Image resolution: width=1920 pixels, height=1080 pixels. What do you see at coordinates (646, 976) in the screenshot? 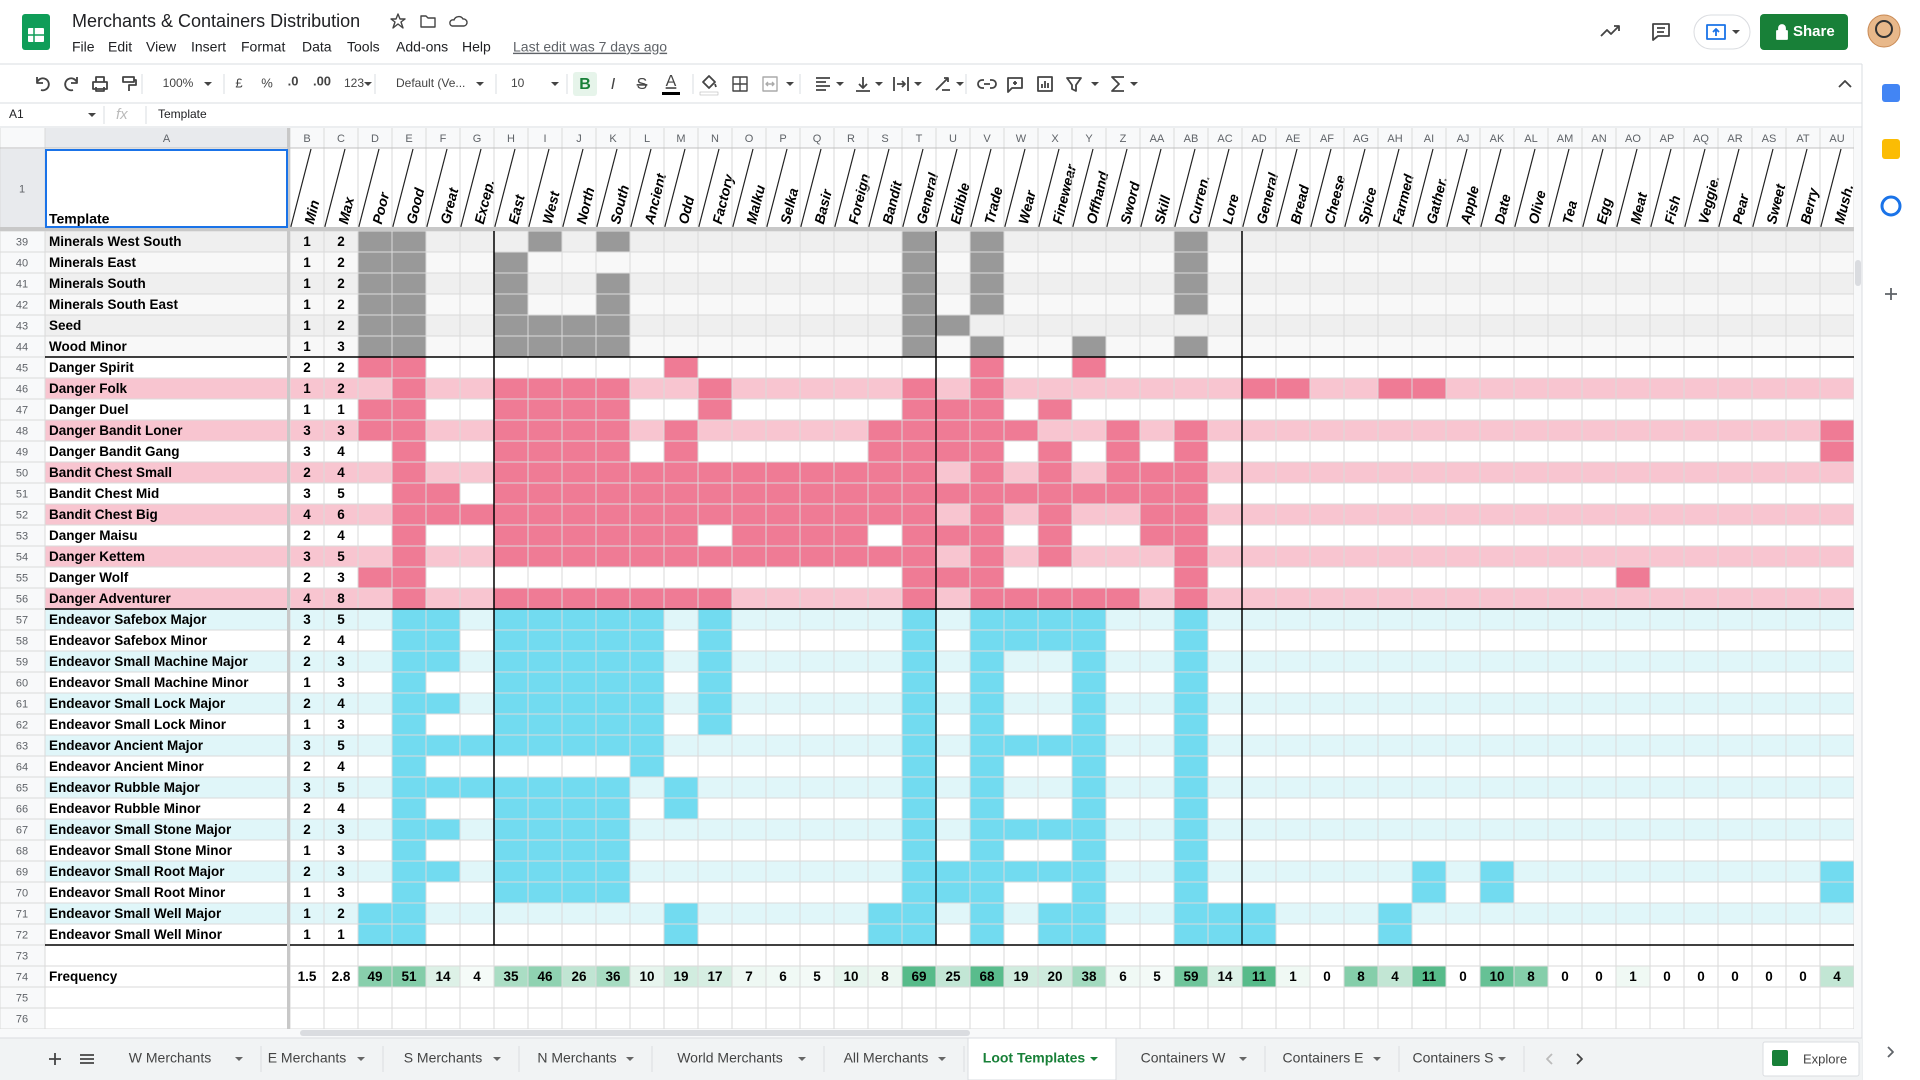
I see `frequency-value: 10` at bounding box center [646, 976].